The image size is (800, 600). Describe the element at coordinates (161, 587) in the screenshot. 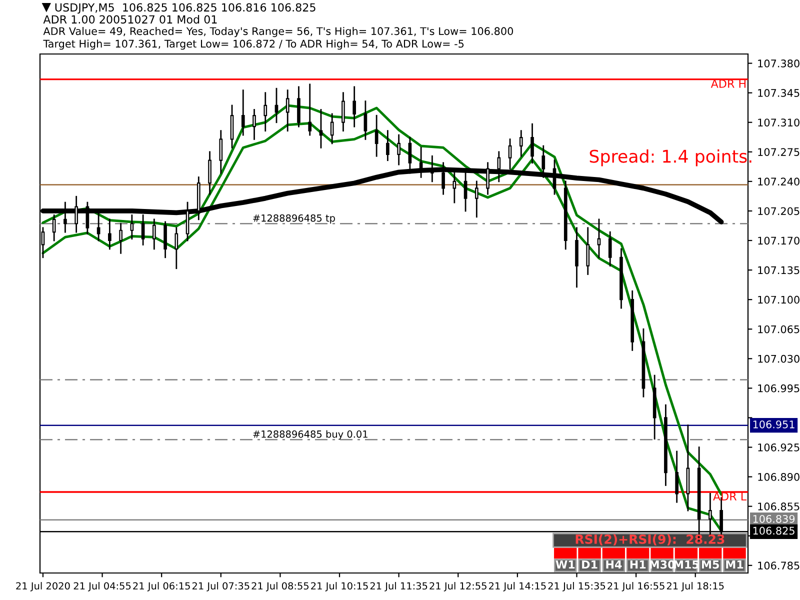

I see `x-tick-label: 21 Jul 06:15` at that location.